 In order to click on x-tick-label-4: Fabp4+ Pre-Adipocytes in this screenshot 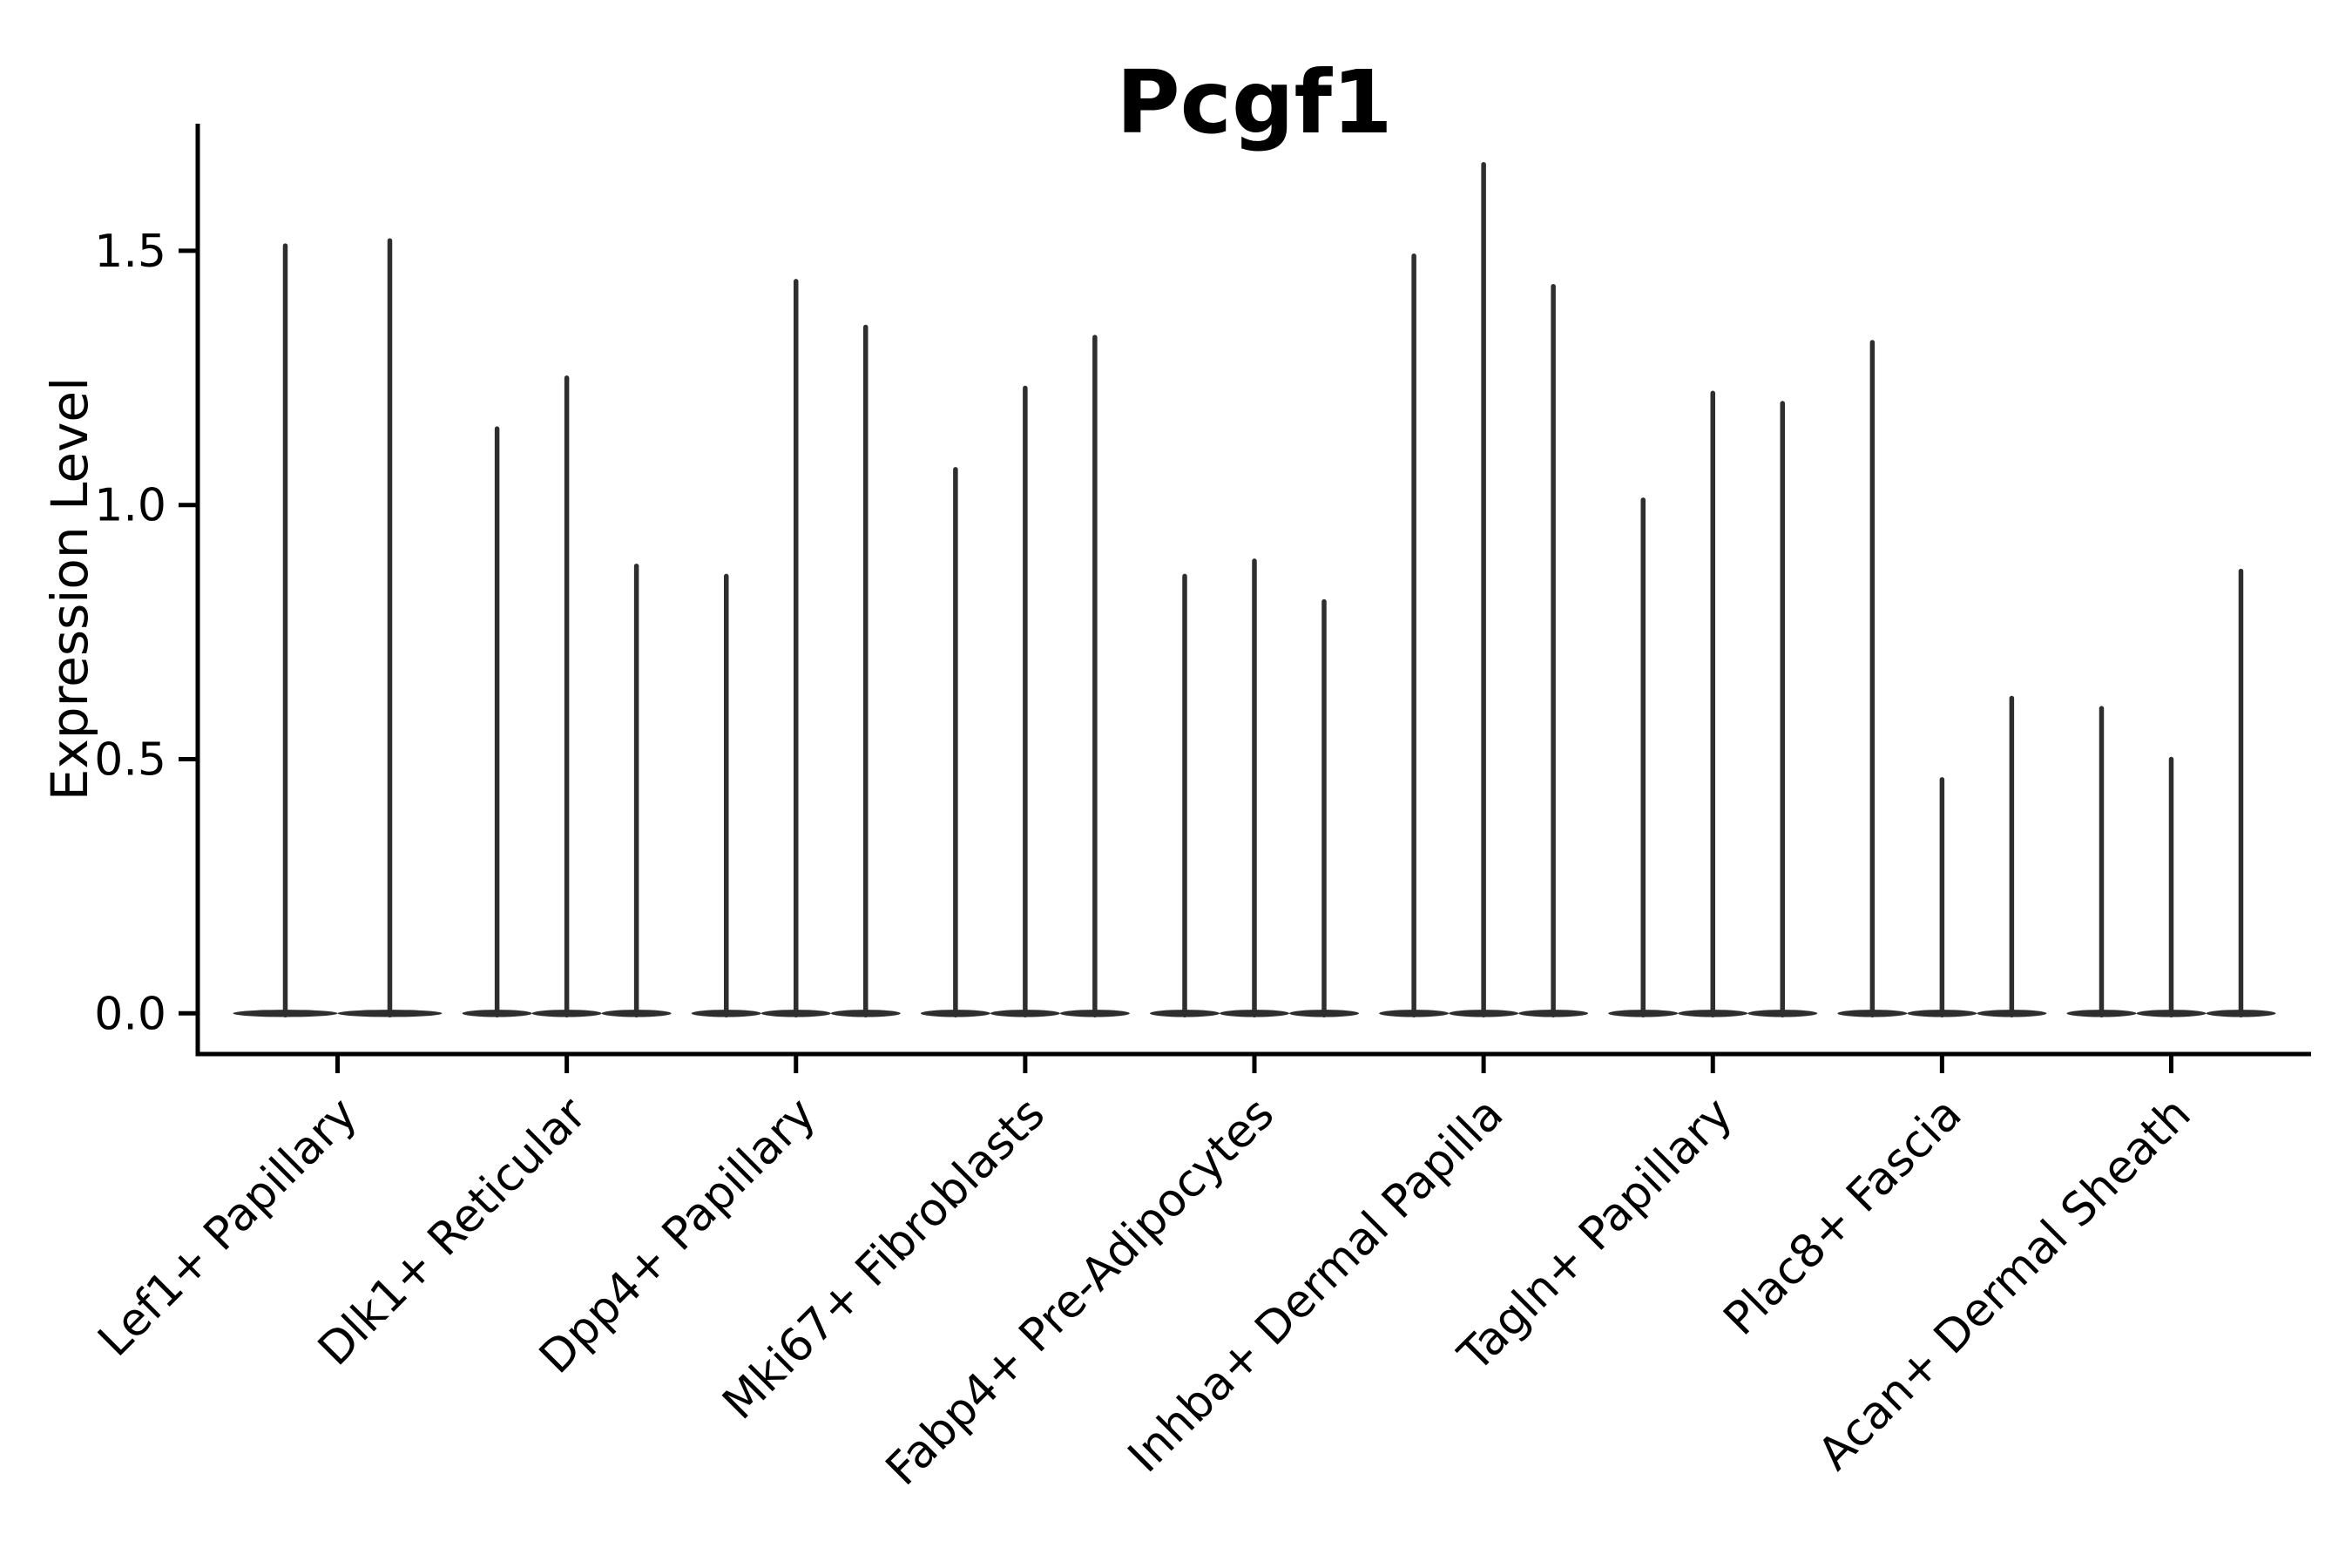, I will do `click(1080, 1292)`.